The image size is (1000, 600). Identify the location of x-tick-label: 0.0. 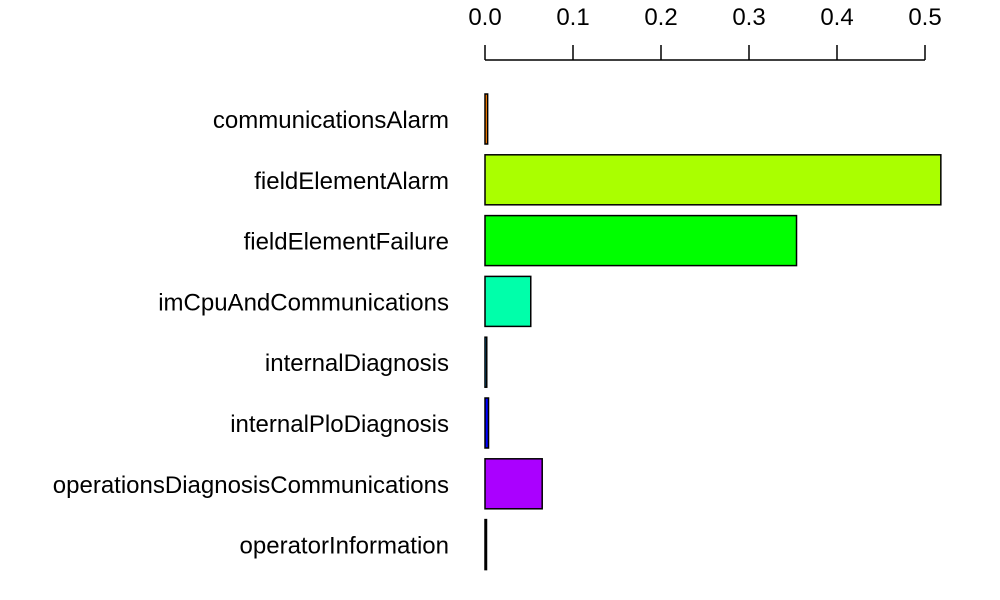
(484, 17).